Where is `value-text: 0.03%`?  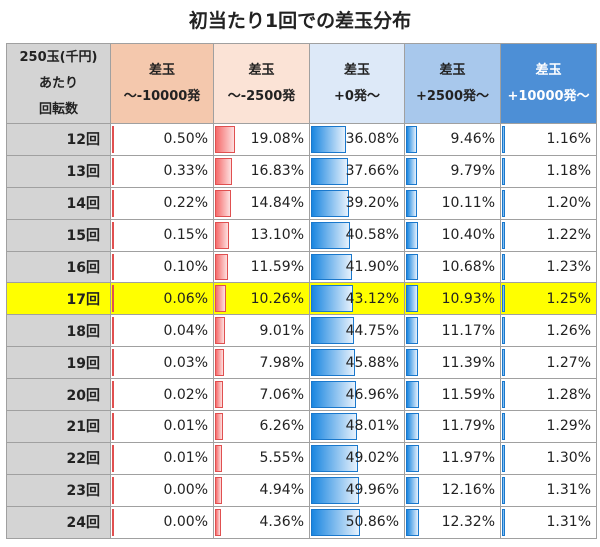
value-text: 0.03% is located at coordinates (185, 362).